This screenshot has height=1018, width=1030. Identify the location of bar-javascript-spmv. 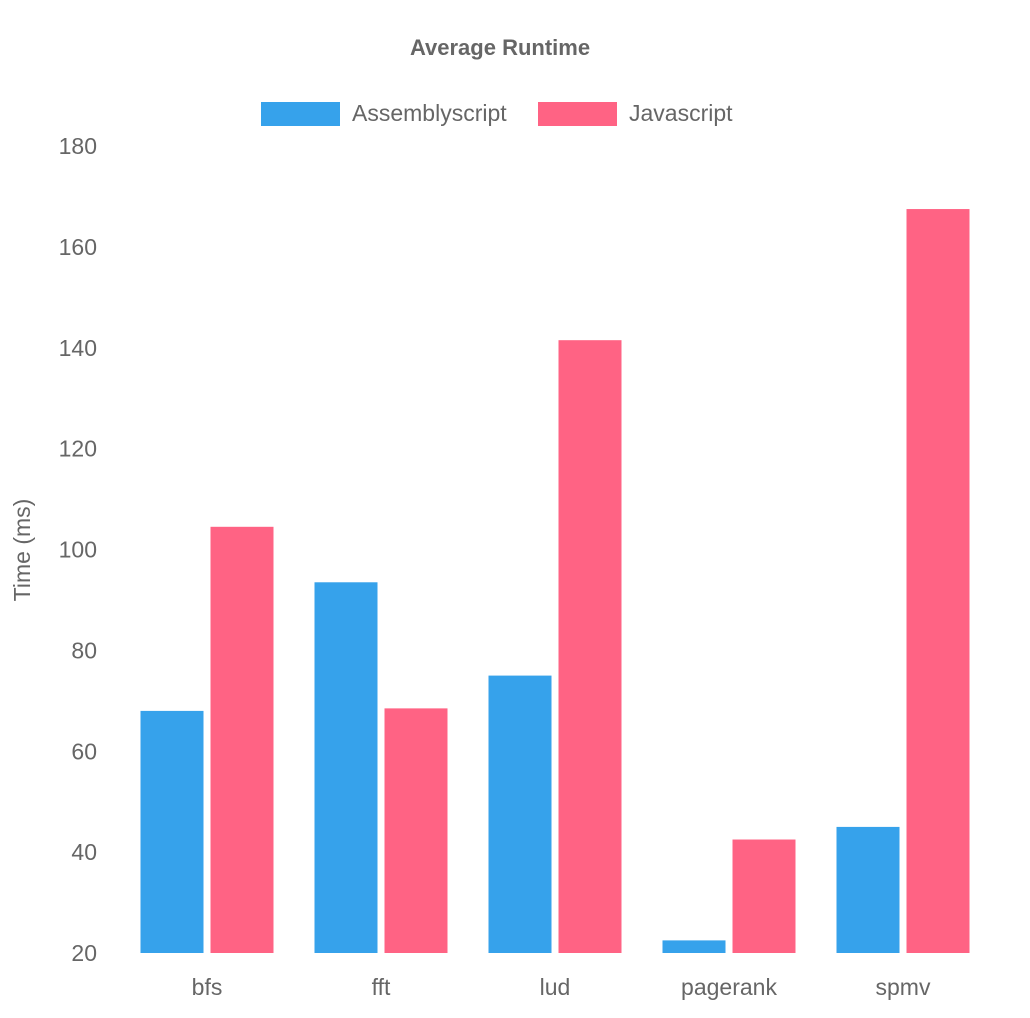
(938, 581).